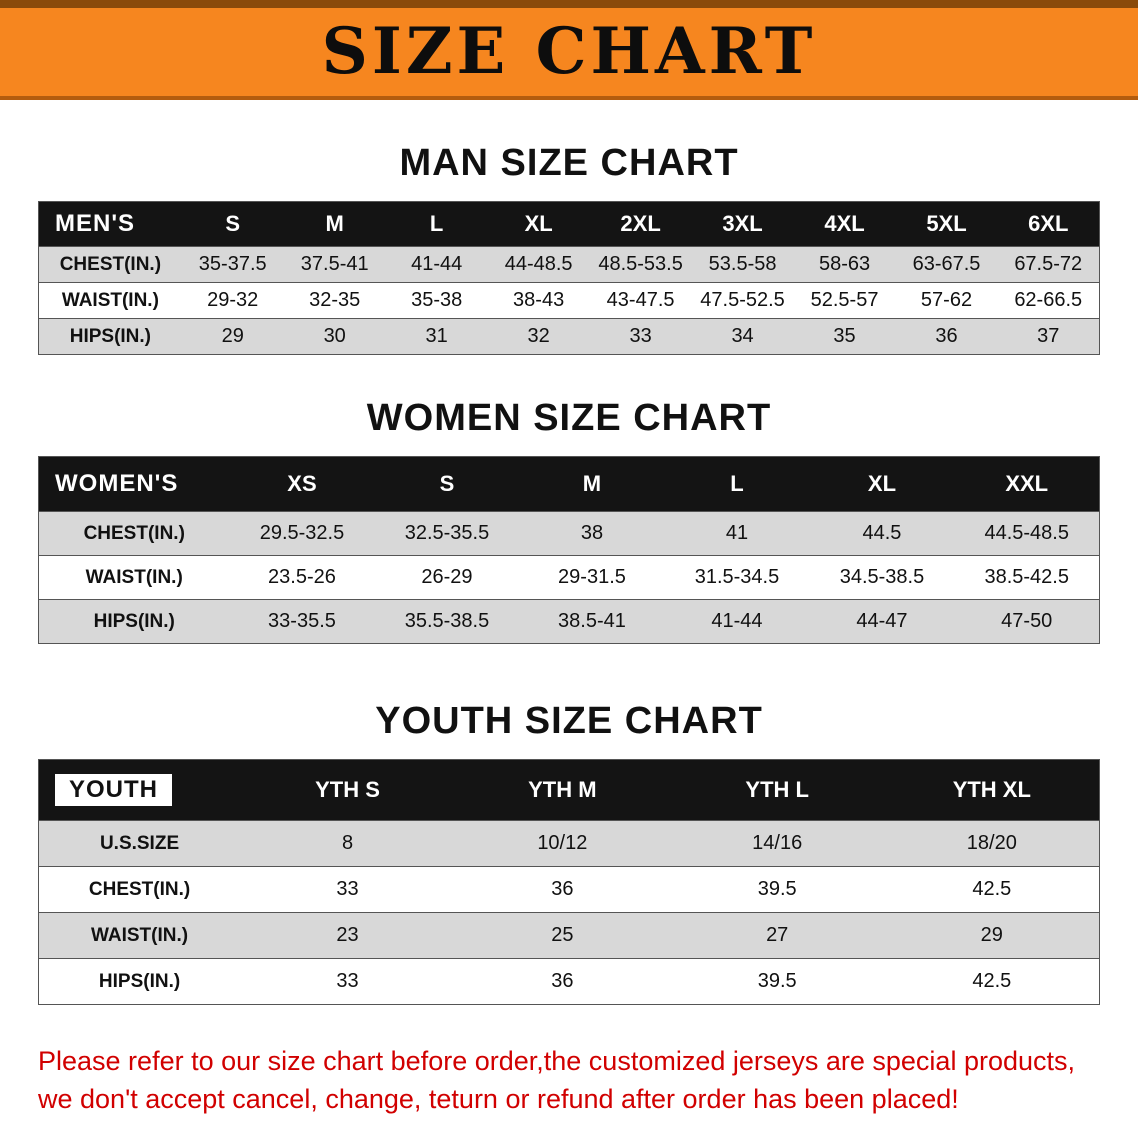 The width and height of the screenshot is (1138, 1132). Describe the element at coordinates (562, 790) in the screenshot. I see `size-column-header: YTH M` at that location.